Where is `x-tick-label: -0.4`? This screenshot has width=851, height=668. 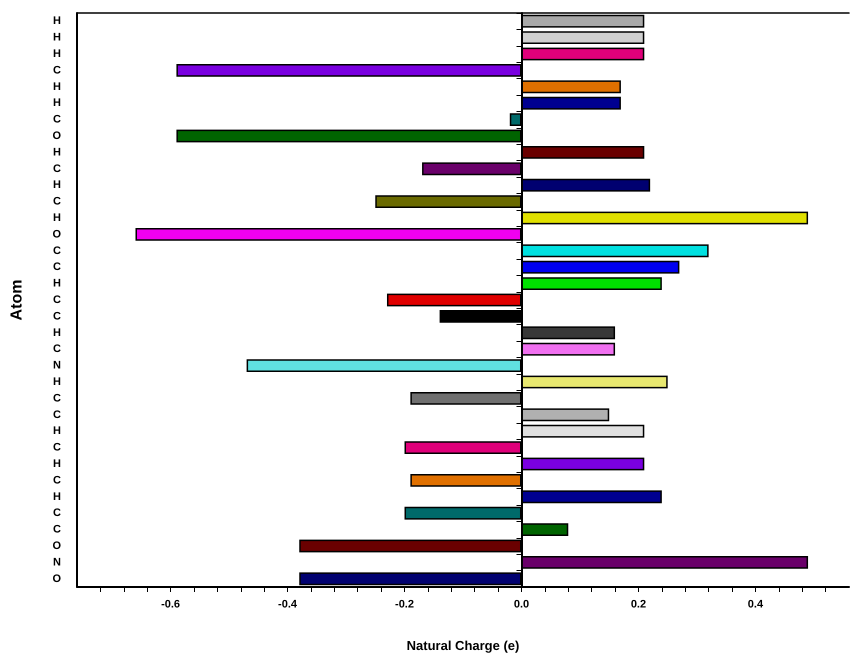 x-tick-label: -0.4 is located at coordinates (288, 604).